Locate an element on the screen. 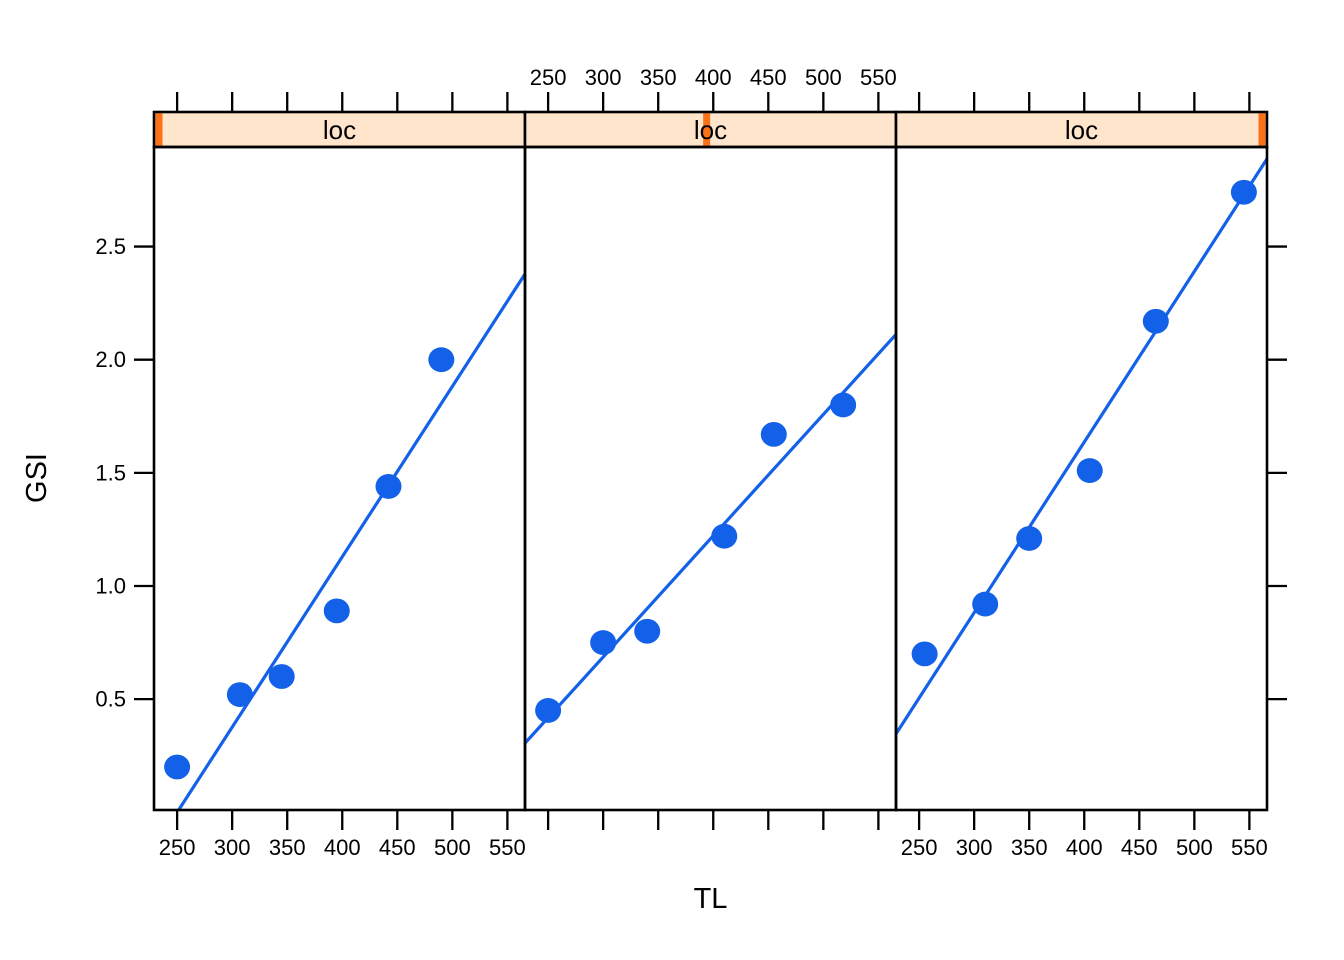  x-tick-label-top: 550 is located at coordinates (878, 77).